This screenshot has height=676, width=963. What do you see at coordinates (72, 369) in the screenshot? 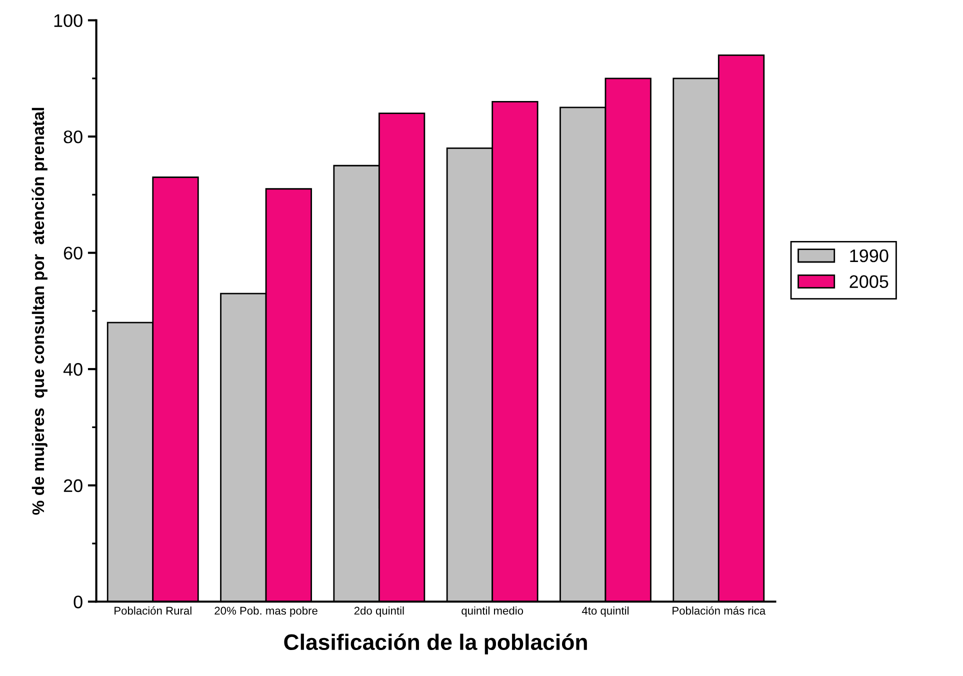
I see `y-tick-label: 40` at bounding box center [72, 369].